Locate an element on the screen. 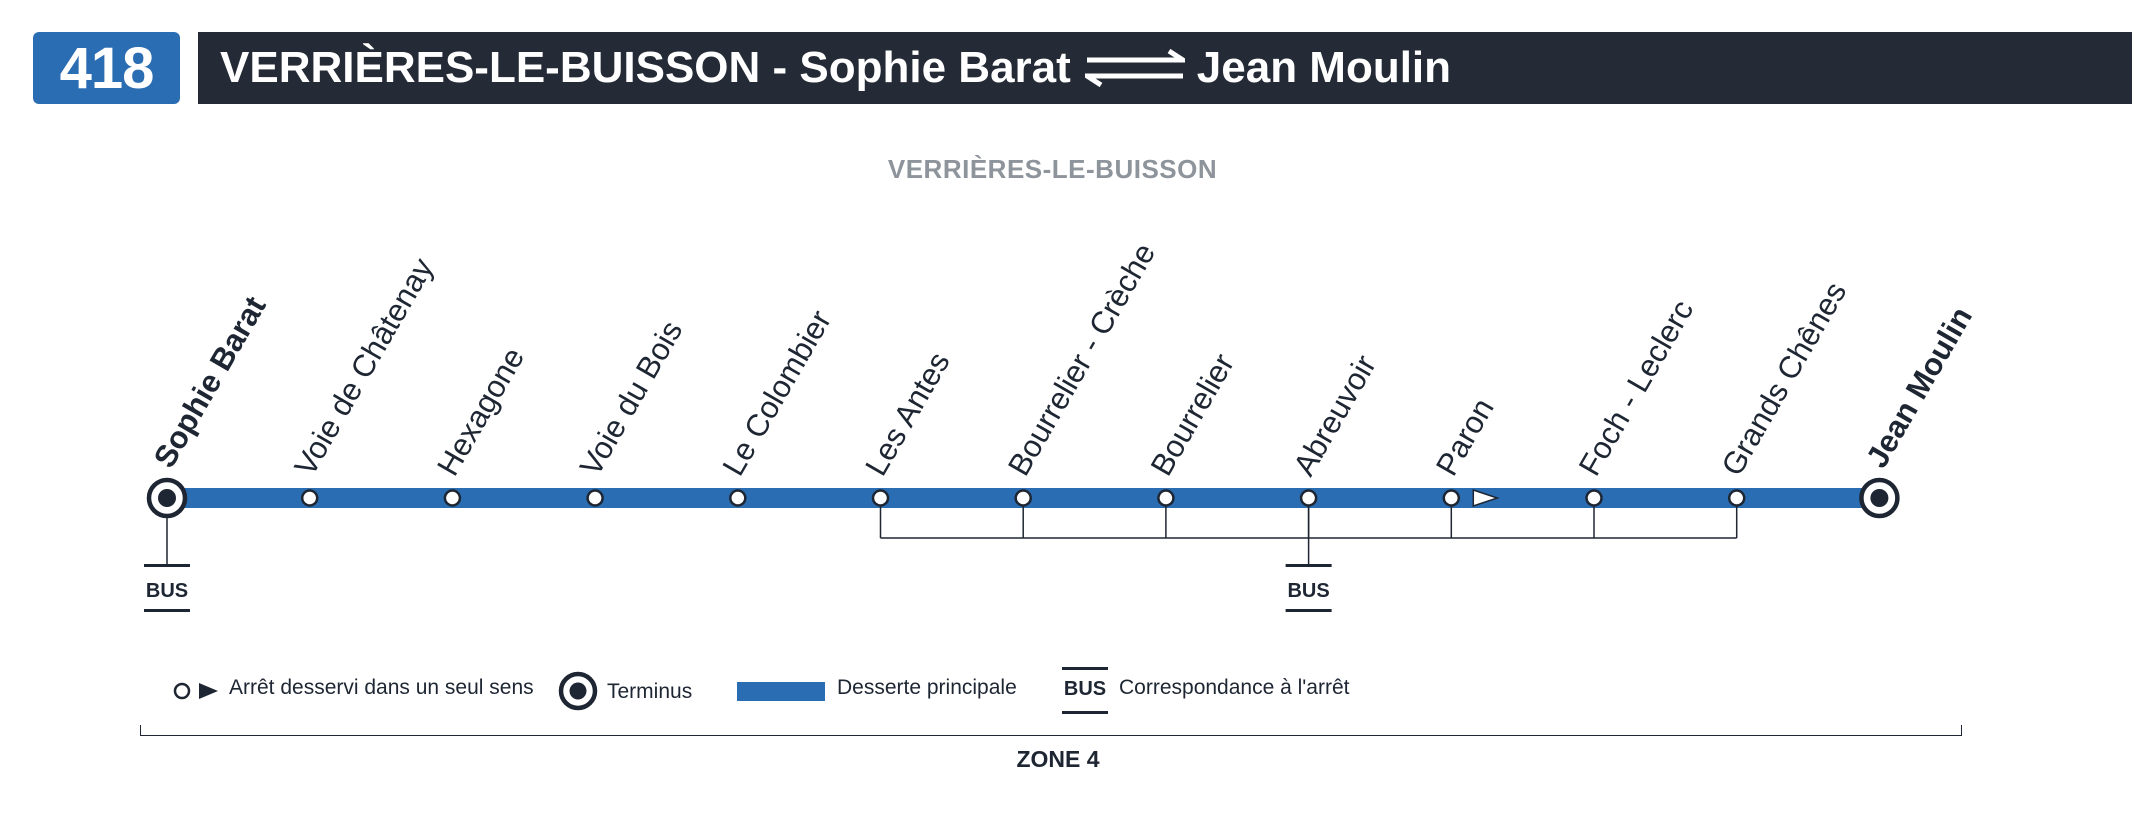 This screenshot has height=819, width=2132. legend-connection-label: Correspondance à l'arrêt is located at coordinates (1234, 687).